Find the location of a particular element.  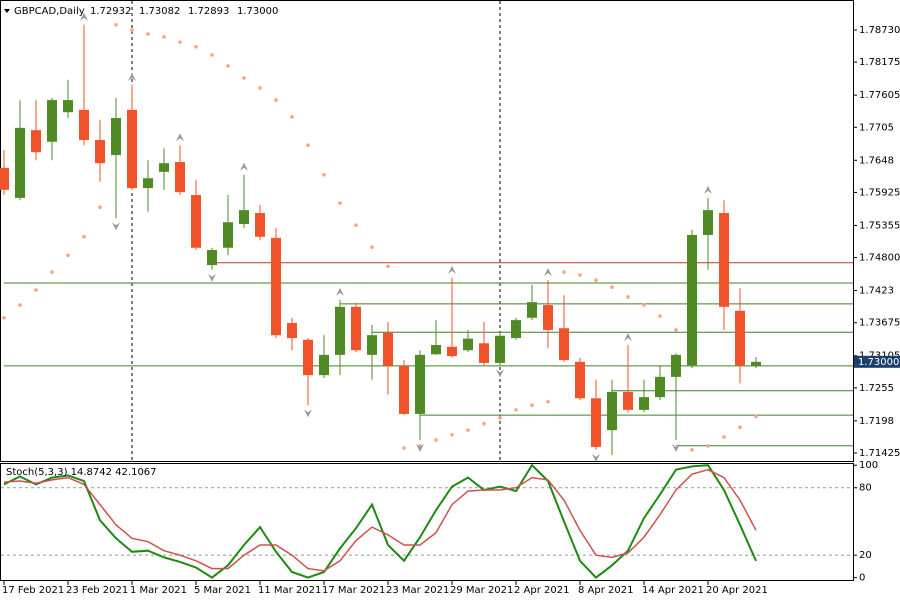

x-tick-label: 8 Apr 2021 is located at coordinates (605, 590).